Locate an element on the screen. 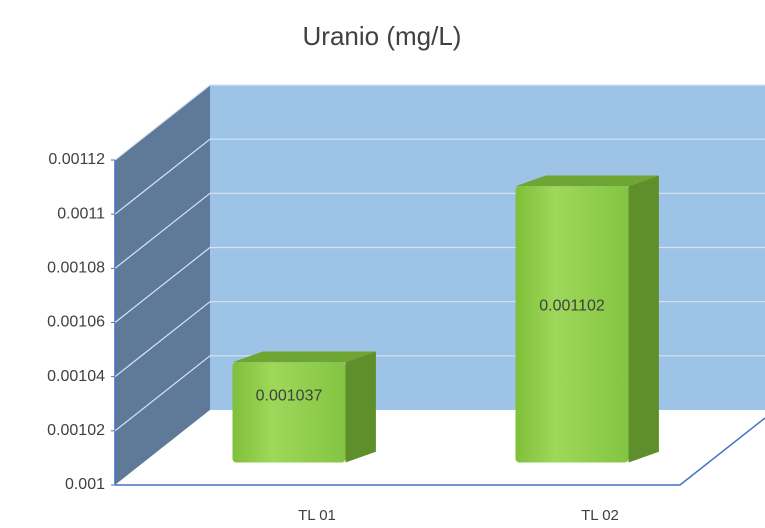 The height and width of the screenshot is (528, 765). y-tick-label: 0.00108 is located at coordinates (76, 268).